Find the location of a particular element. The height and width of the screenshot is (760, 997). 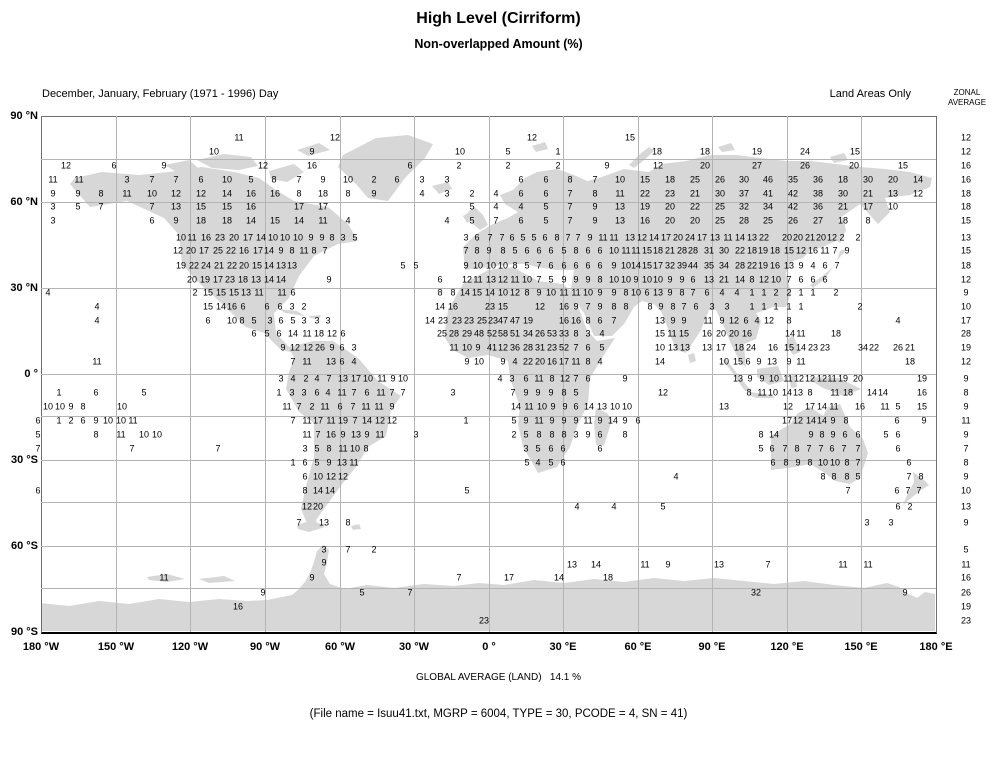

grid-value: 17 is located at coordinates (658, 265).